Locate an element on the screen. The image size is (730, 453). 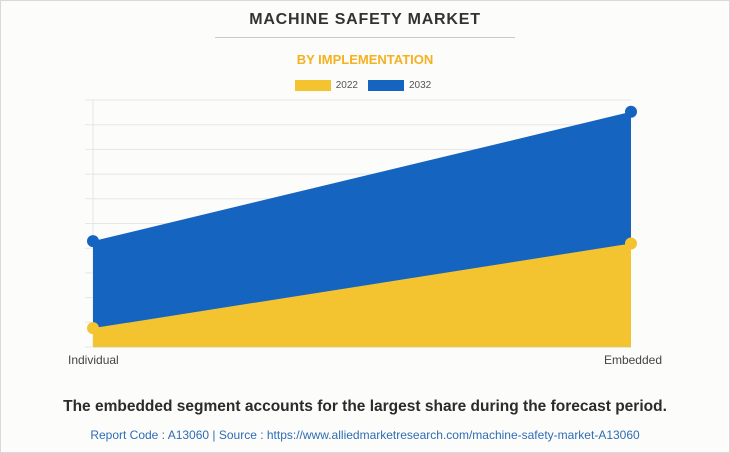
chart-subtitle: BY IMPLEMENTATION is located at coordinates (365, 59).